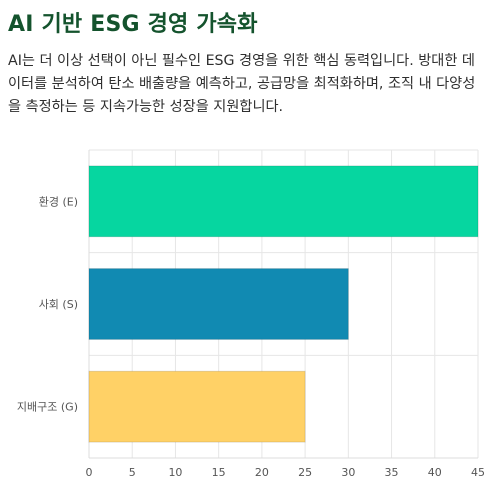 This screenshot has width=496, height=495. What do you see at coordinates (478, 472) in the screenshot?
I see `x-tick-label: 45` at bounding box center [478, 472].